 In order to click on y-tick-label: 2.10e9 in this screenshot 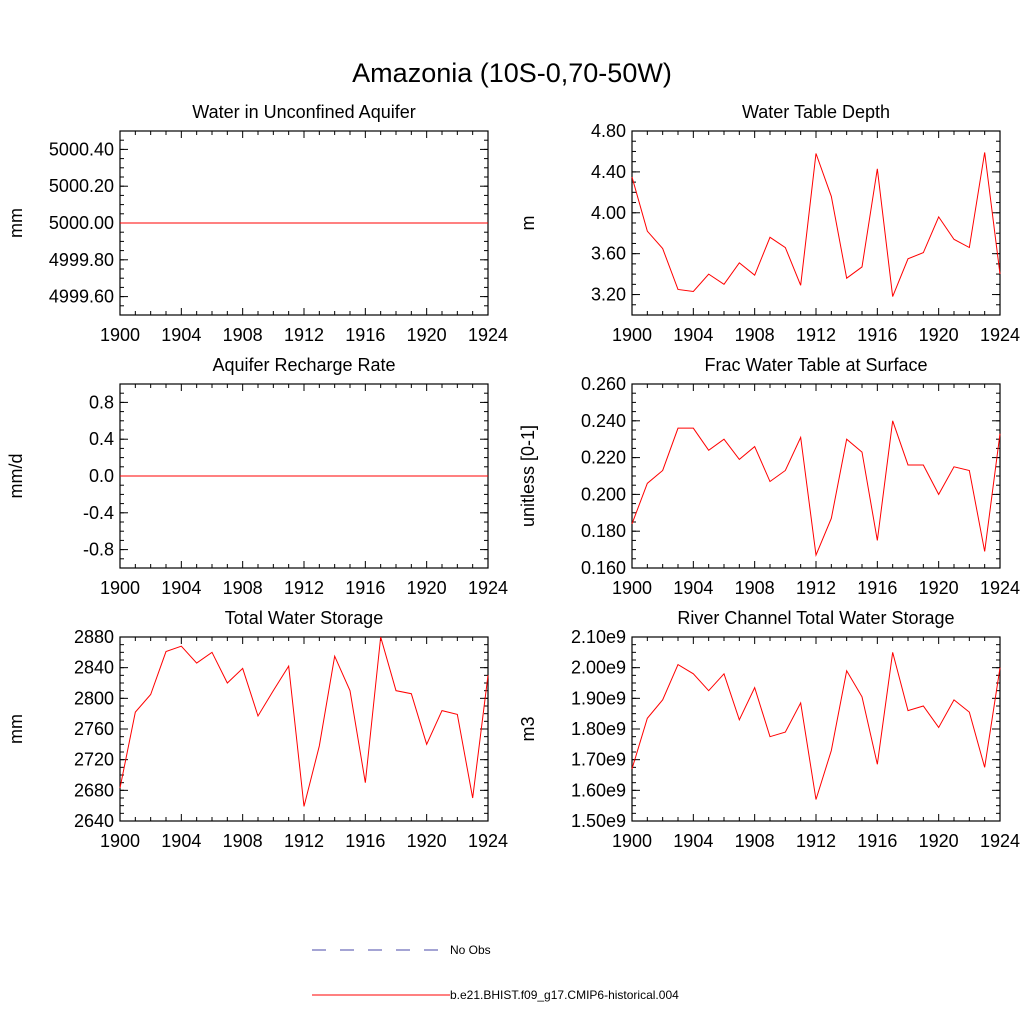, I will do `click(598, 637)`.